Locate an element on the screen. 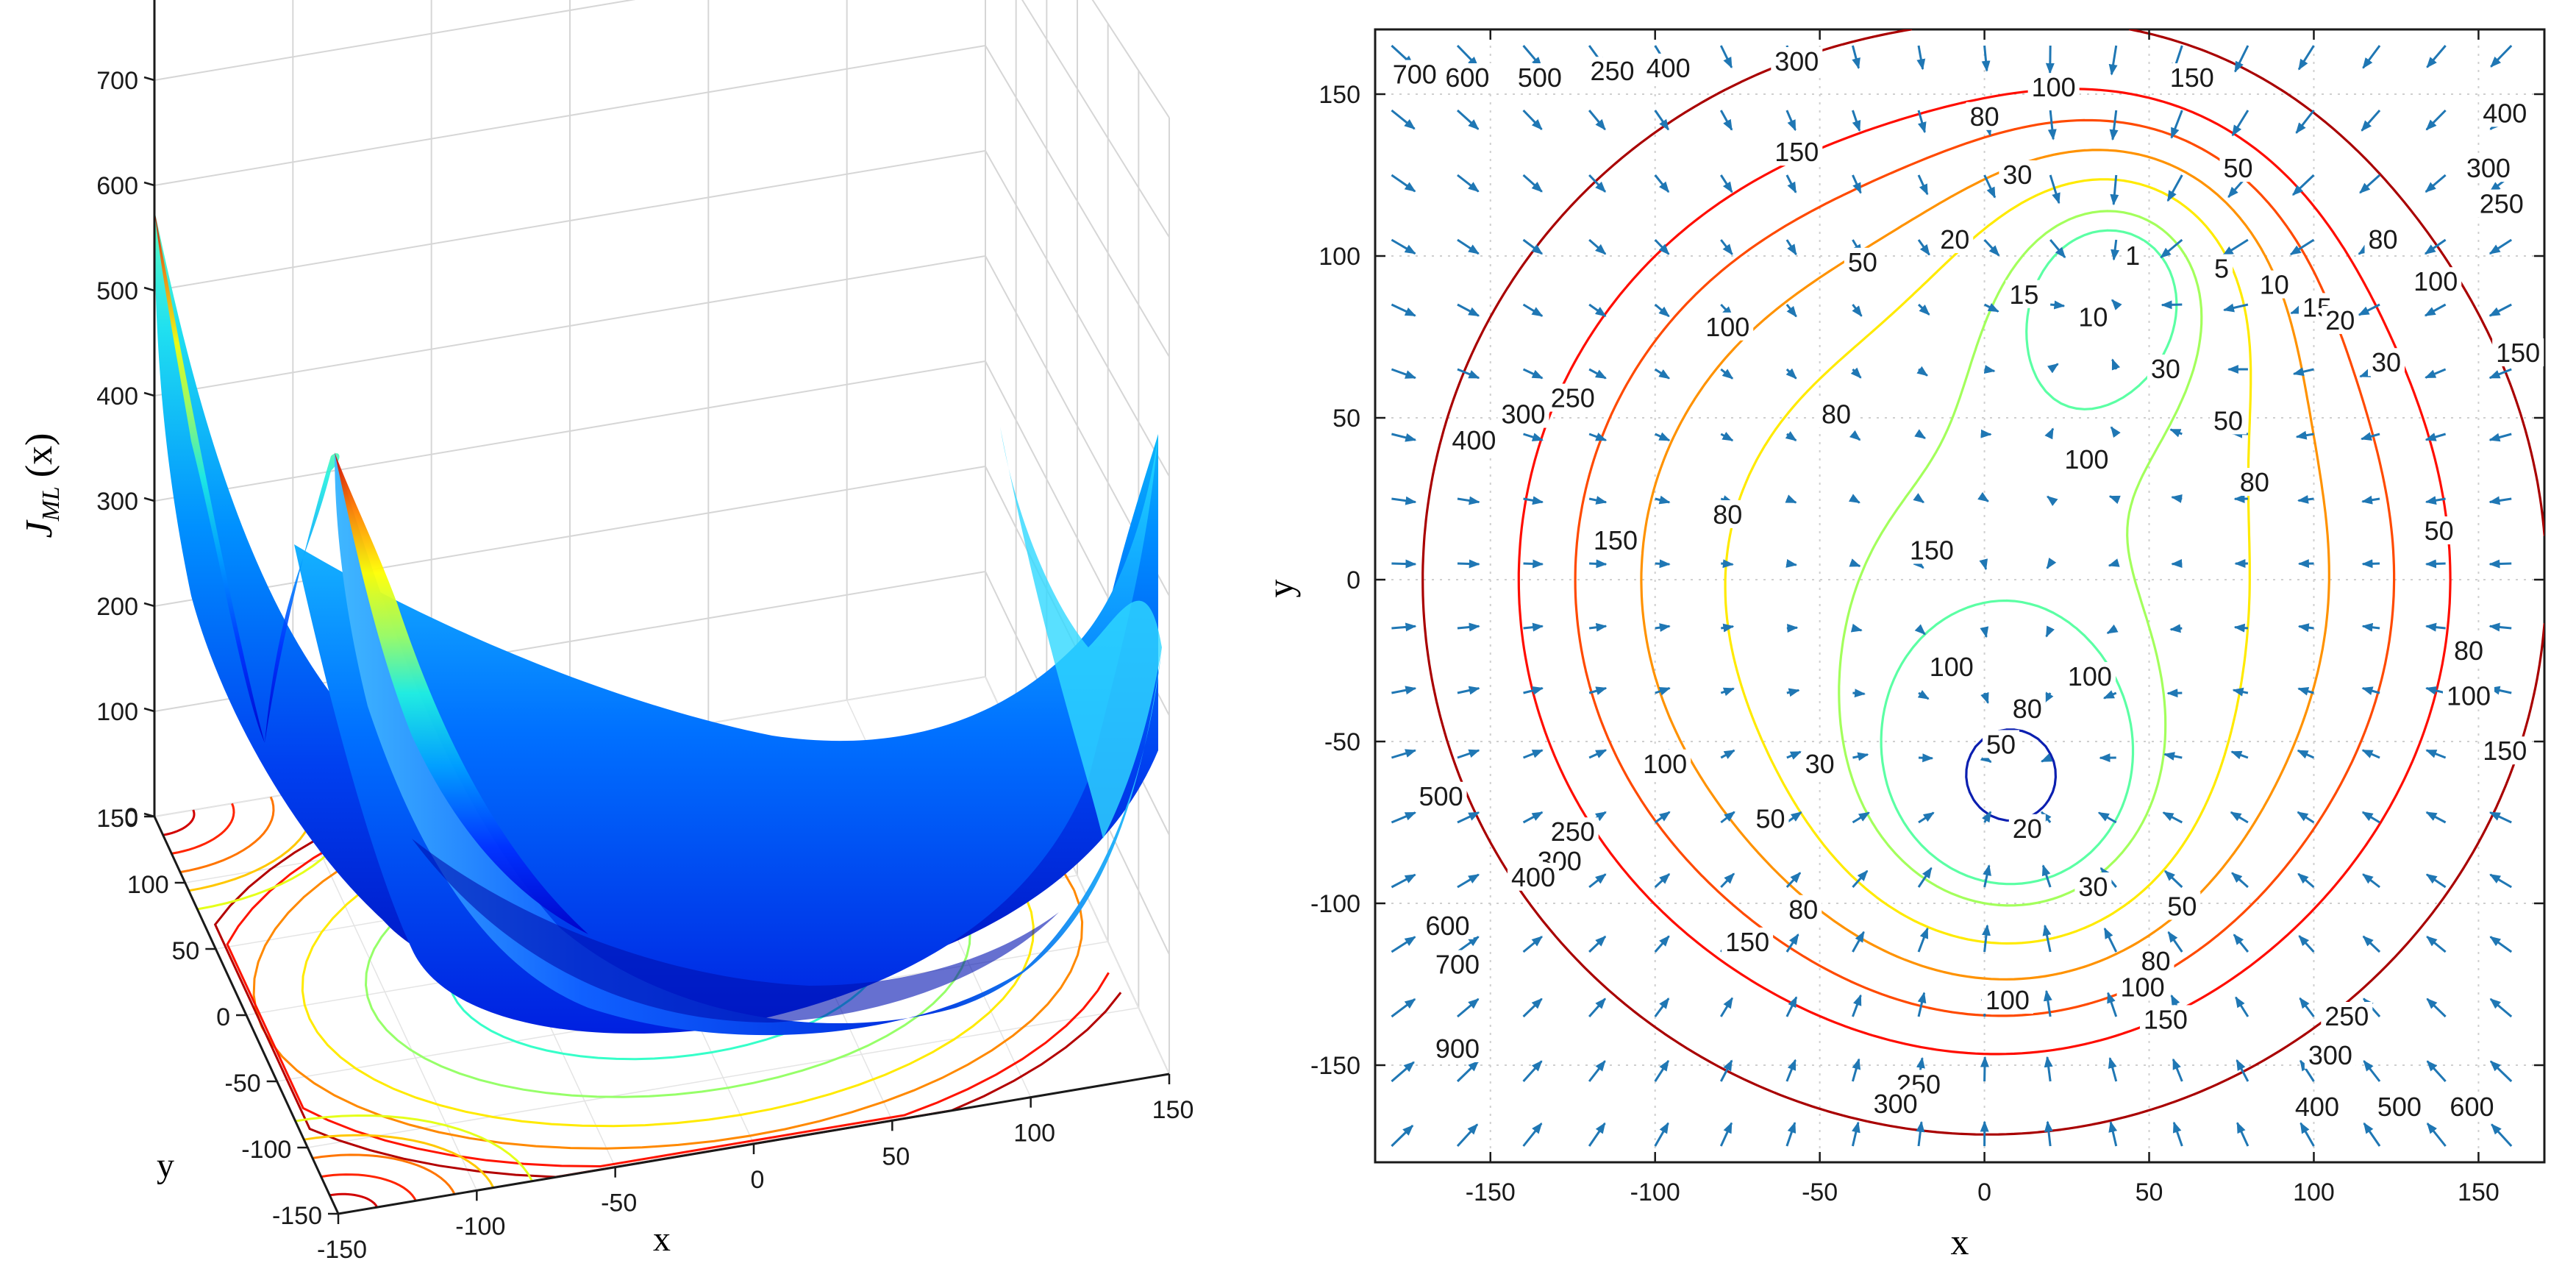 The image size is (2576, 1266). contour-label: 20 is located at coordinates (2027, 829).